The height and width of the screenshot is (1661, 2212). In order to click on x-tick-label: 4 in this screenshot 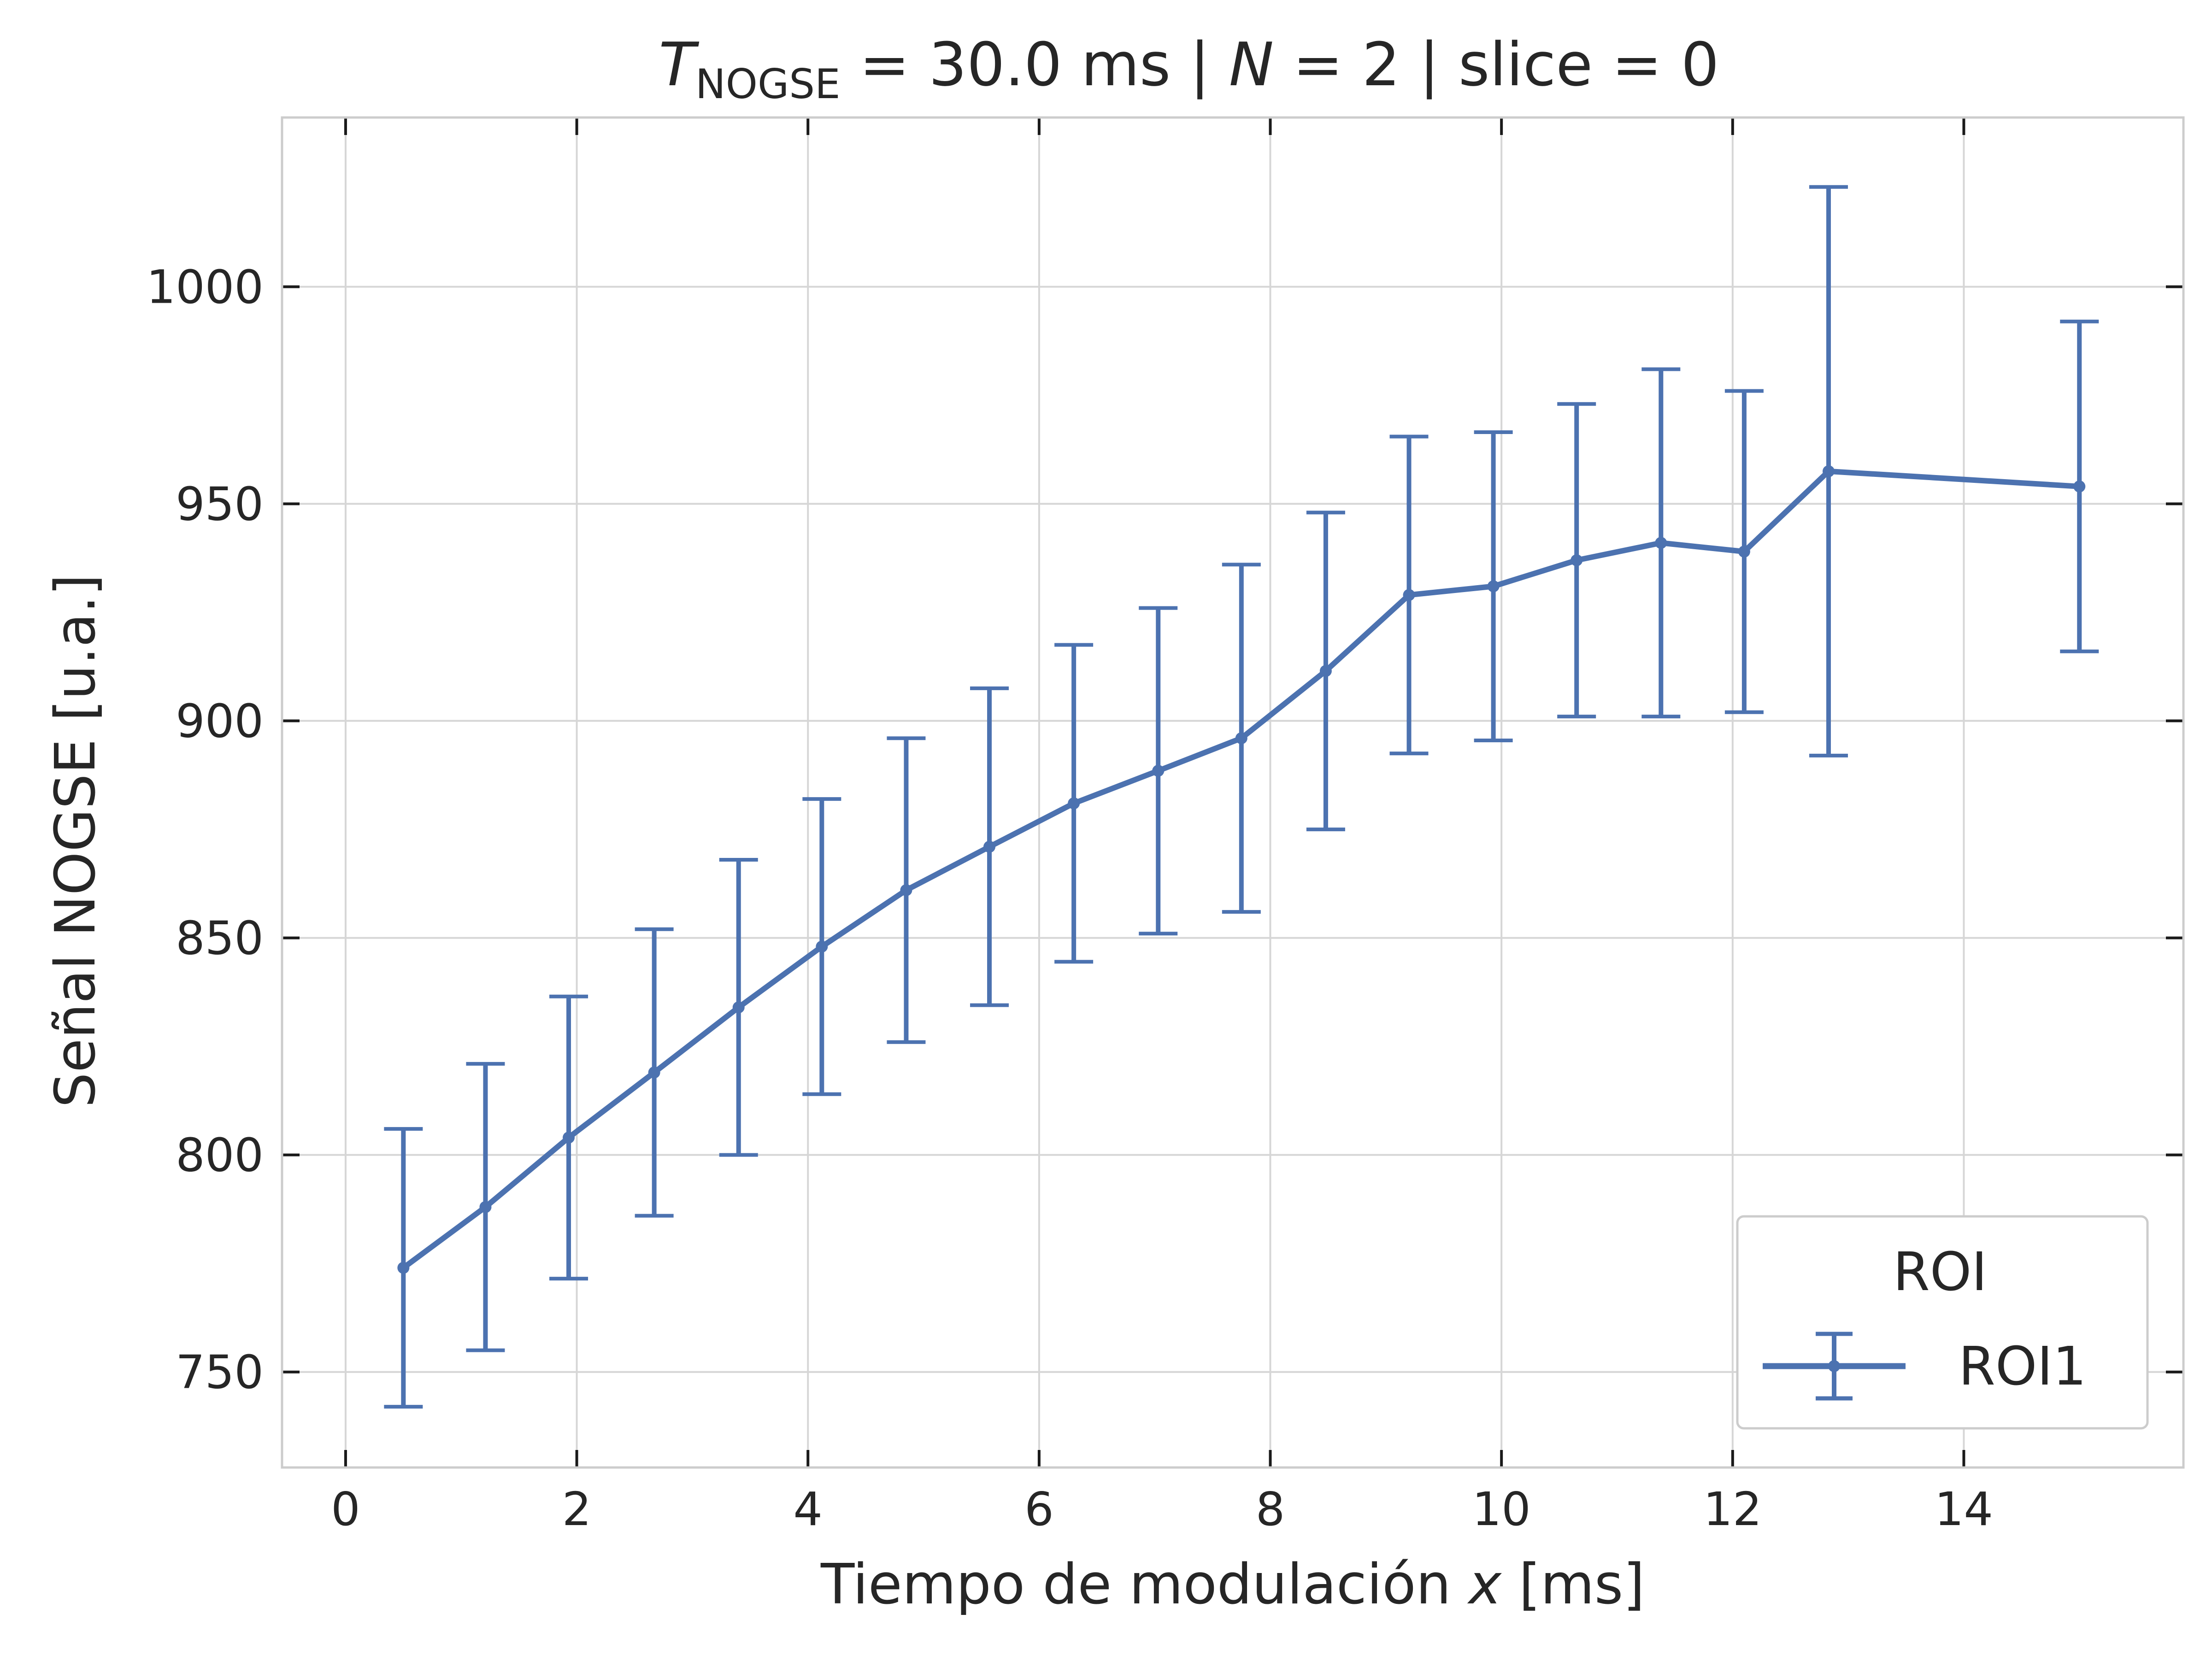, I will do `click(808, 1509)`.